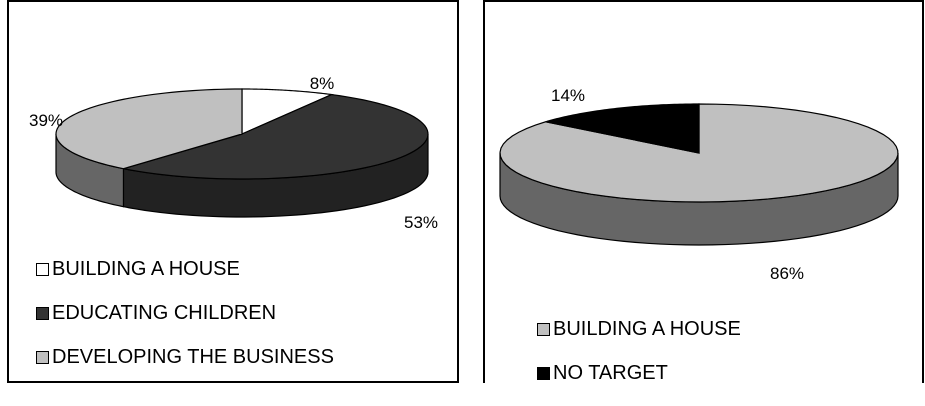  What do you see at coordinates (543, 373) in the screenshot?
I see `legend-swatch-no-target` at bounding box center [543, 373].